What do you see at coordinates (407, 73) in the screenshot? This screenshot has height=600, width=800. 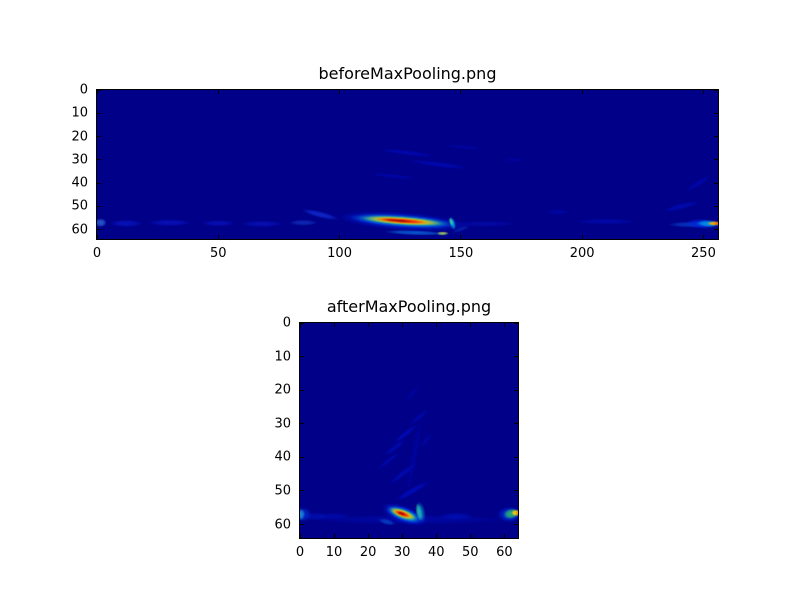 I see `plot-title-before-maxpooling: beforeMaxPooling.png` at bounding box center [407, 73].